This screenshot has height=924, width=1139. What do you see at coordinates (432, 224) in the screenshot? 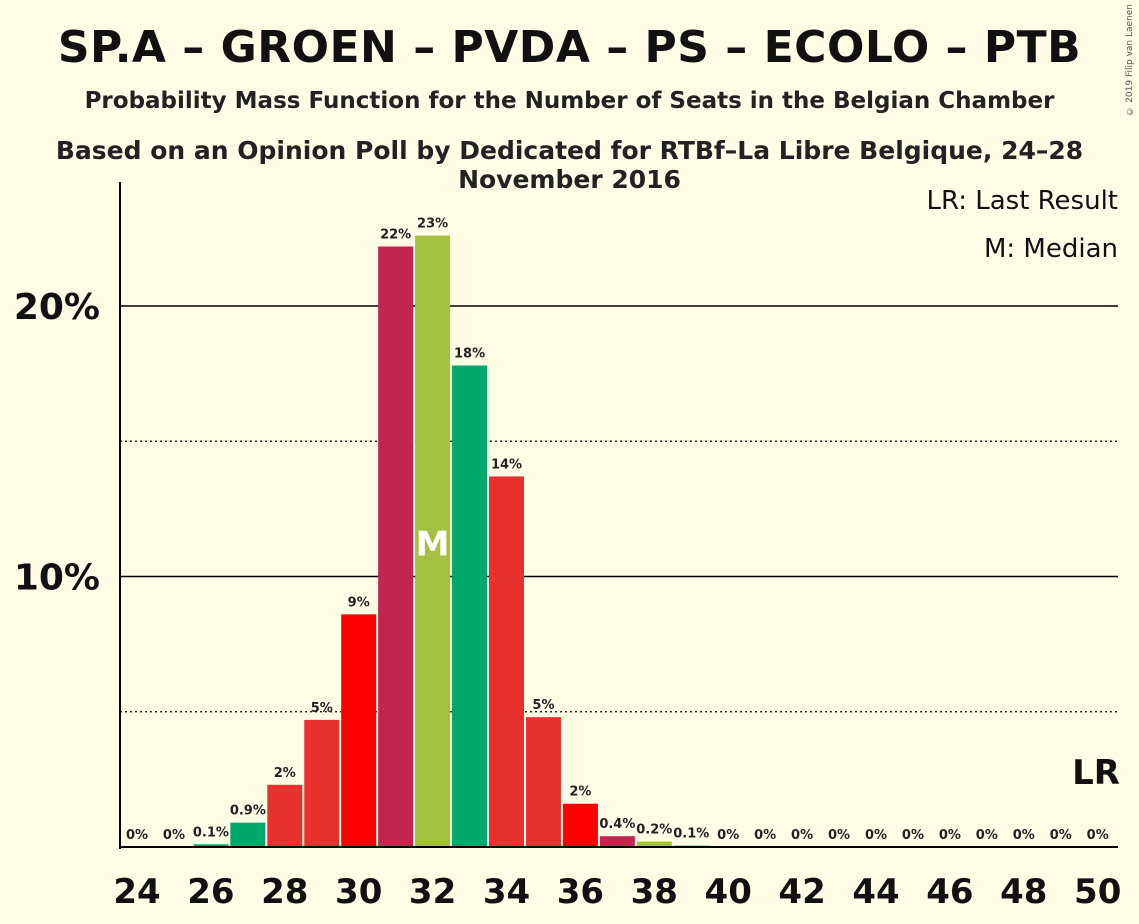
I see `data-label: 23%` at bounding box center [432, 224].